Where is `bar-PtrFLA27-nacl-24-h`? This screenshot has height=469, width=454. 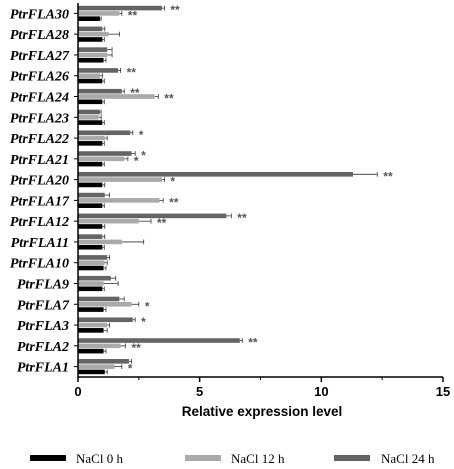
bar-PtrFLA27-nacl-24-h is located at coordinates (93, 49).